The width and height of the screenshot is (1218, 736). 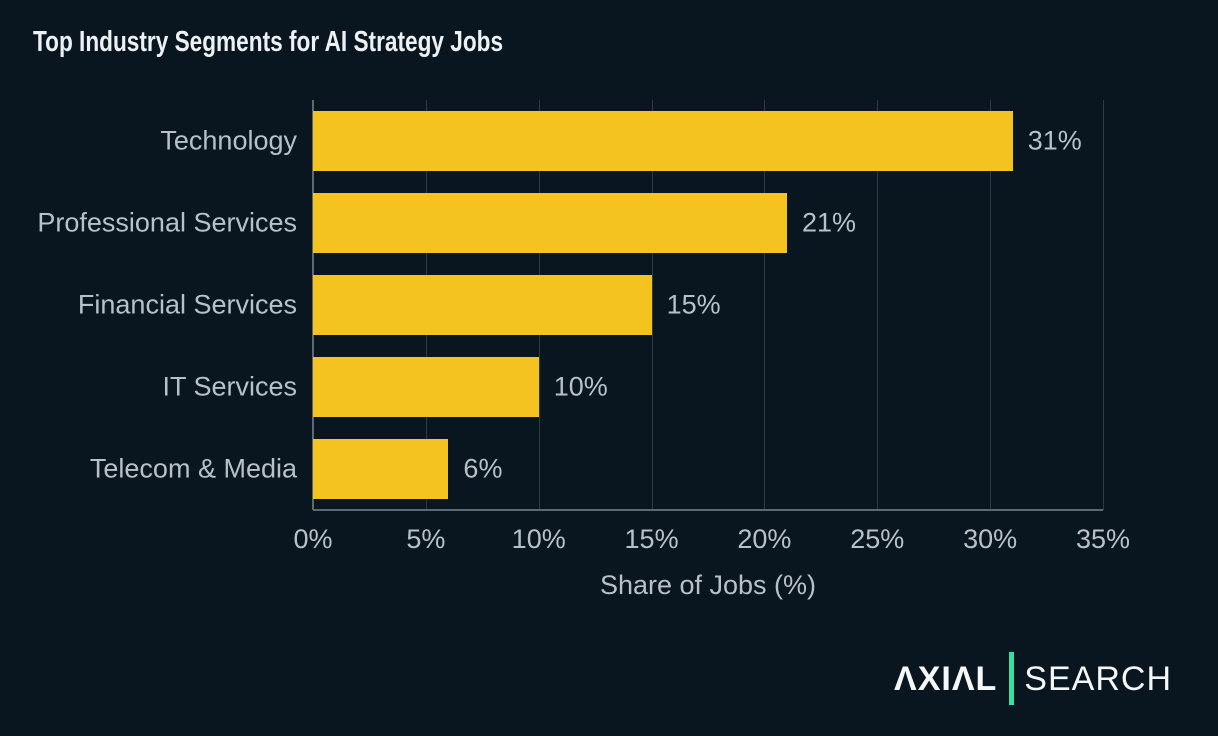 I want to click on category-label-technology: Technology, so click(x=228, y=140).